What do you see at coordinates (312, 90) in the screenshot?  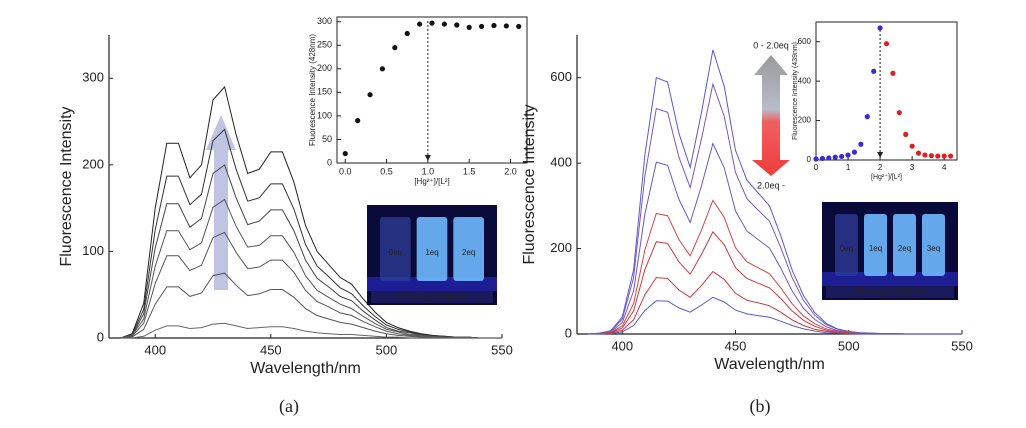 I see `y-axis-title: Fluorescence Intensity (428nm)` at bounding box center [312, 90].